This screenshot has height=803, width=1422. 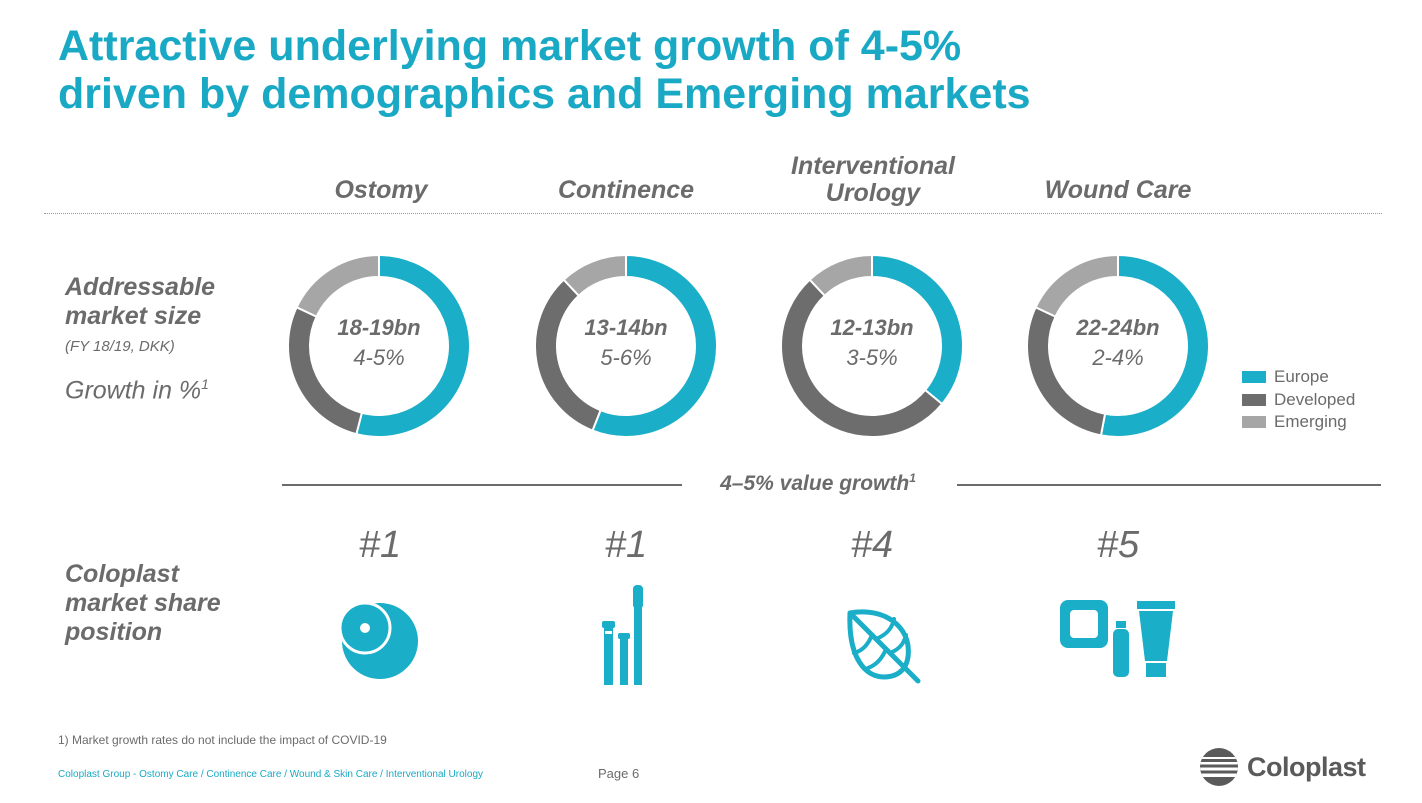 I want to click on rank-interventional-urology: #4, so click(x=872, y=545).